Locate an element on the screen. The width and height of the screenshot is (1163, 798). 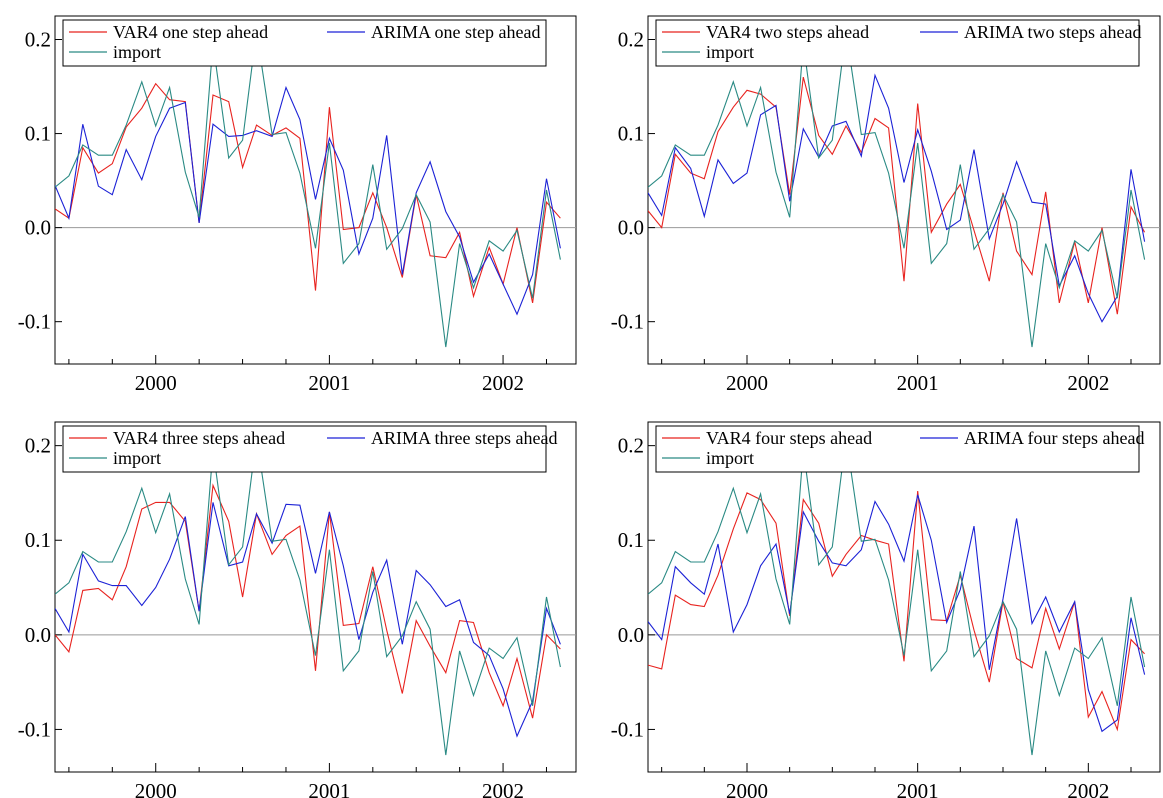
legend-label-arima: ARIMA three steps ahead is located at coordinates (464, 438).